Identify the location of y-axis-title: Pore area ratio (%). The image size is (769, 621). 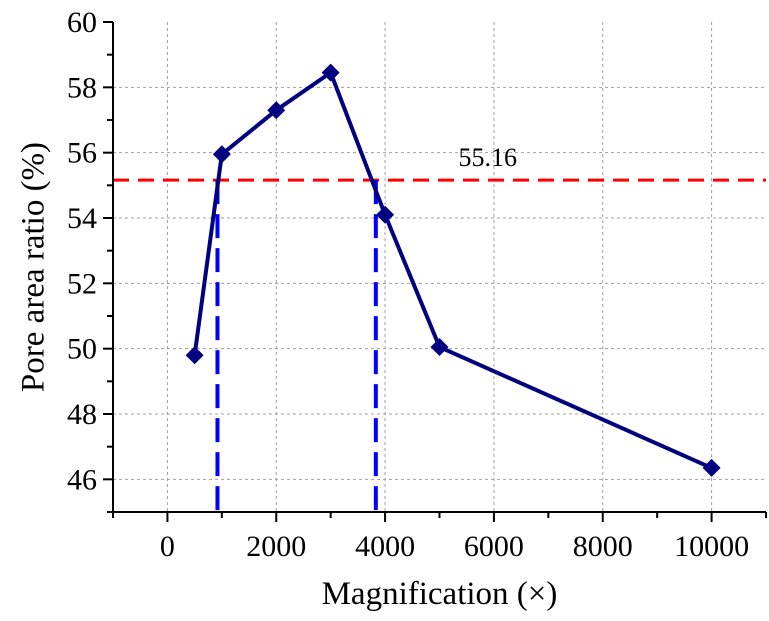
(34, 267).